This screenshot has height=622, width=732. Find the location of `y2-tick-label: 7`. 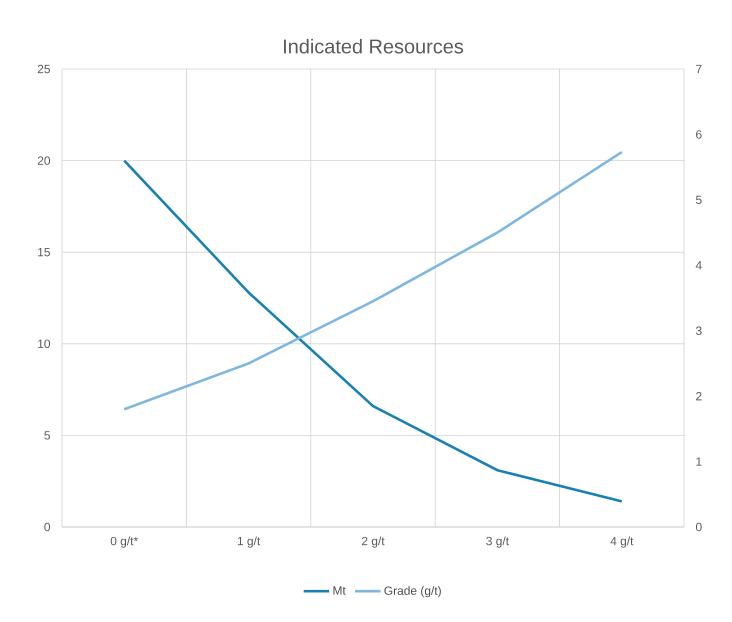

y2-tick-label: 7 is located at coordinates (699, 69).